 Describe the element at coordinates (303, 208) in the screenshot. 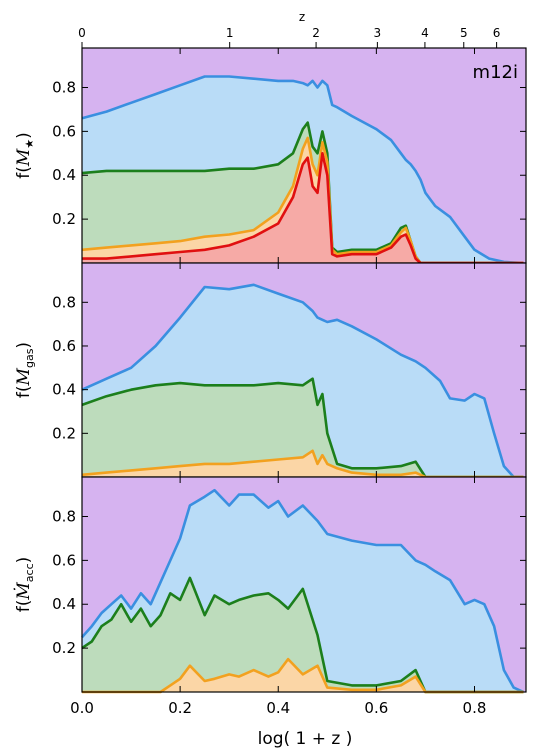

I see `series-area-red` at that location.